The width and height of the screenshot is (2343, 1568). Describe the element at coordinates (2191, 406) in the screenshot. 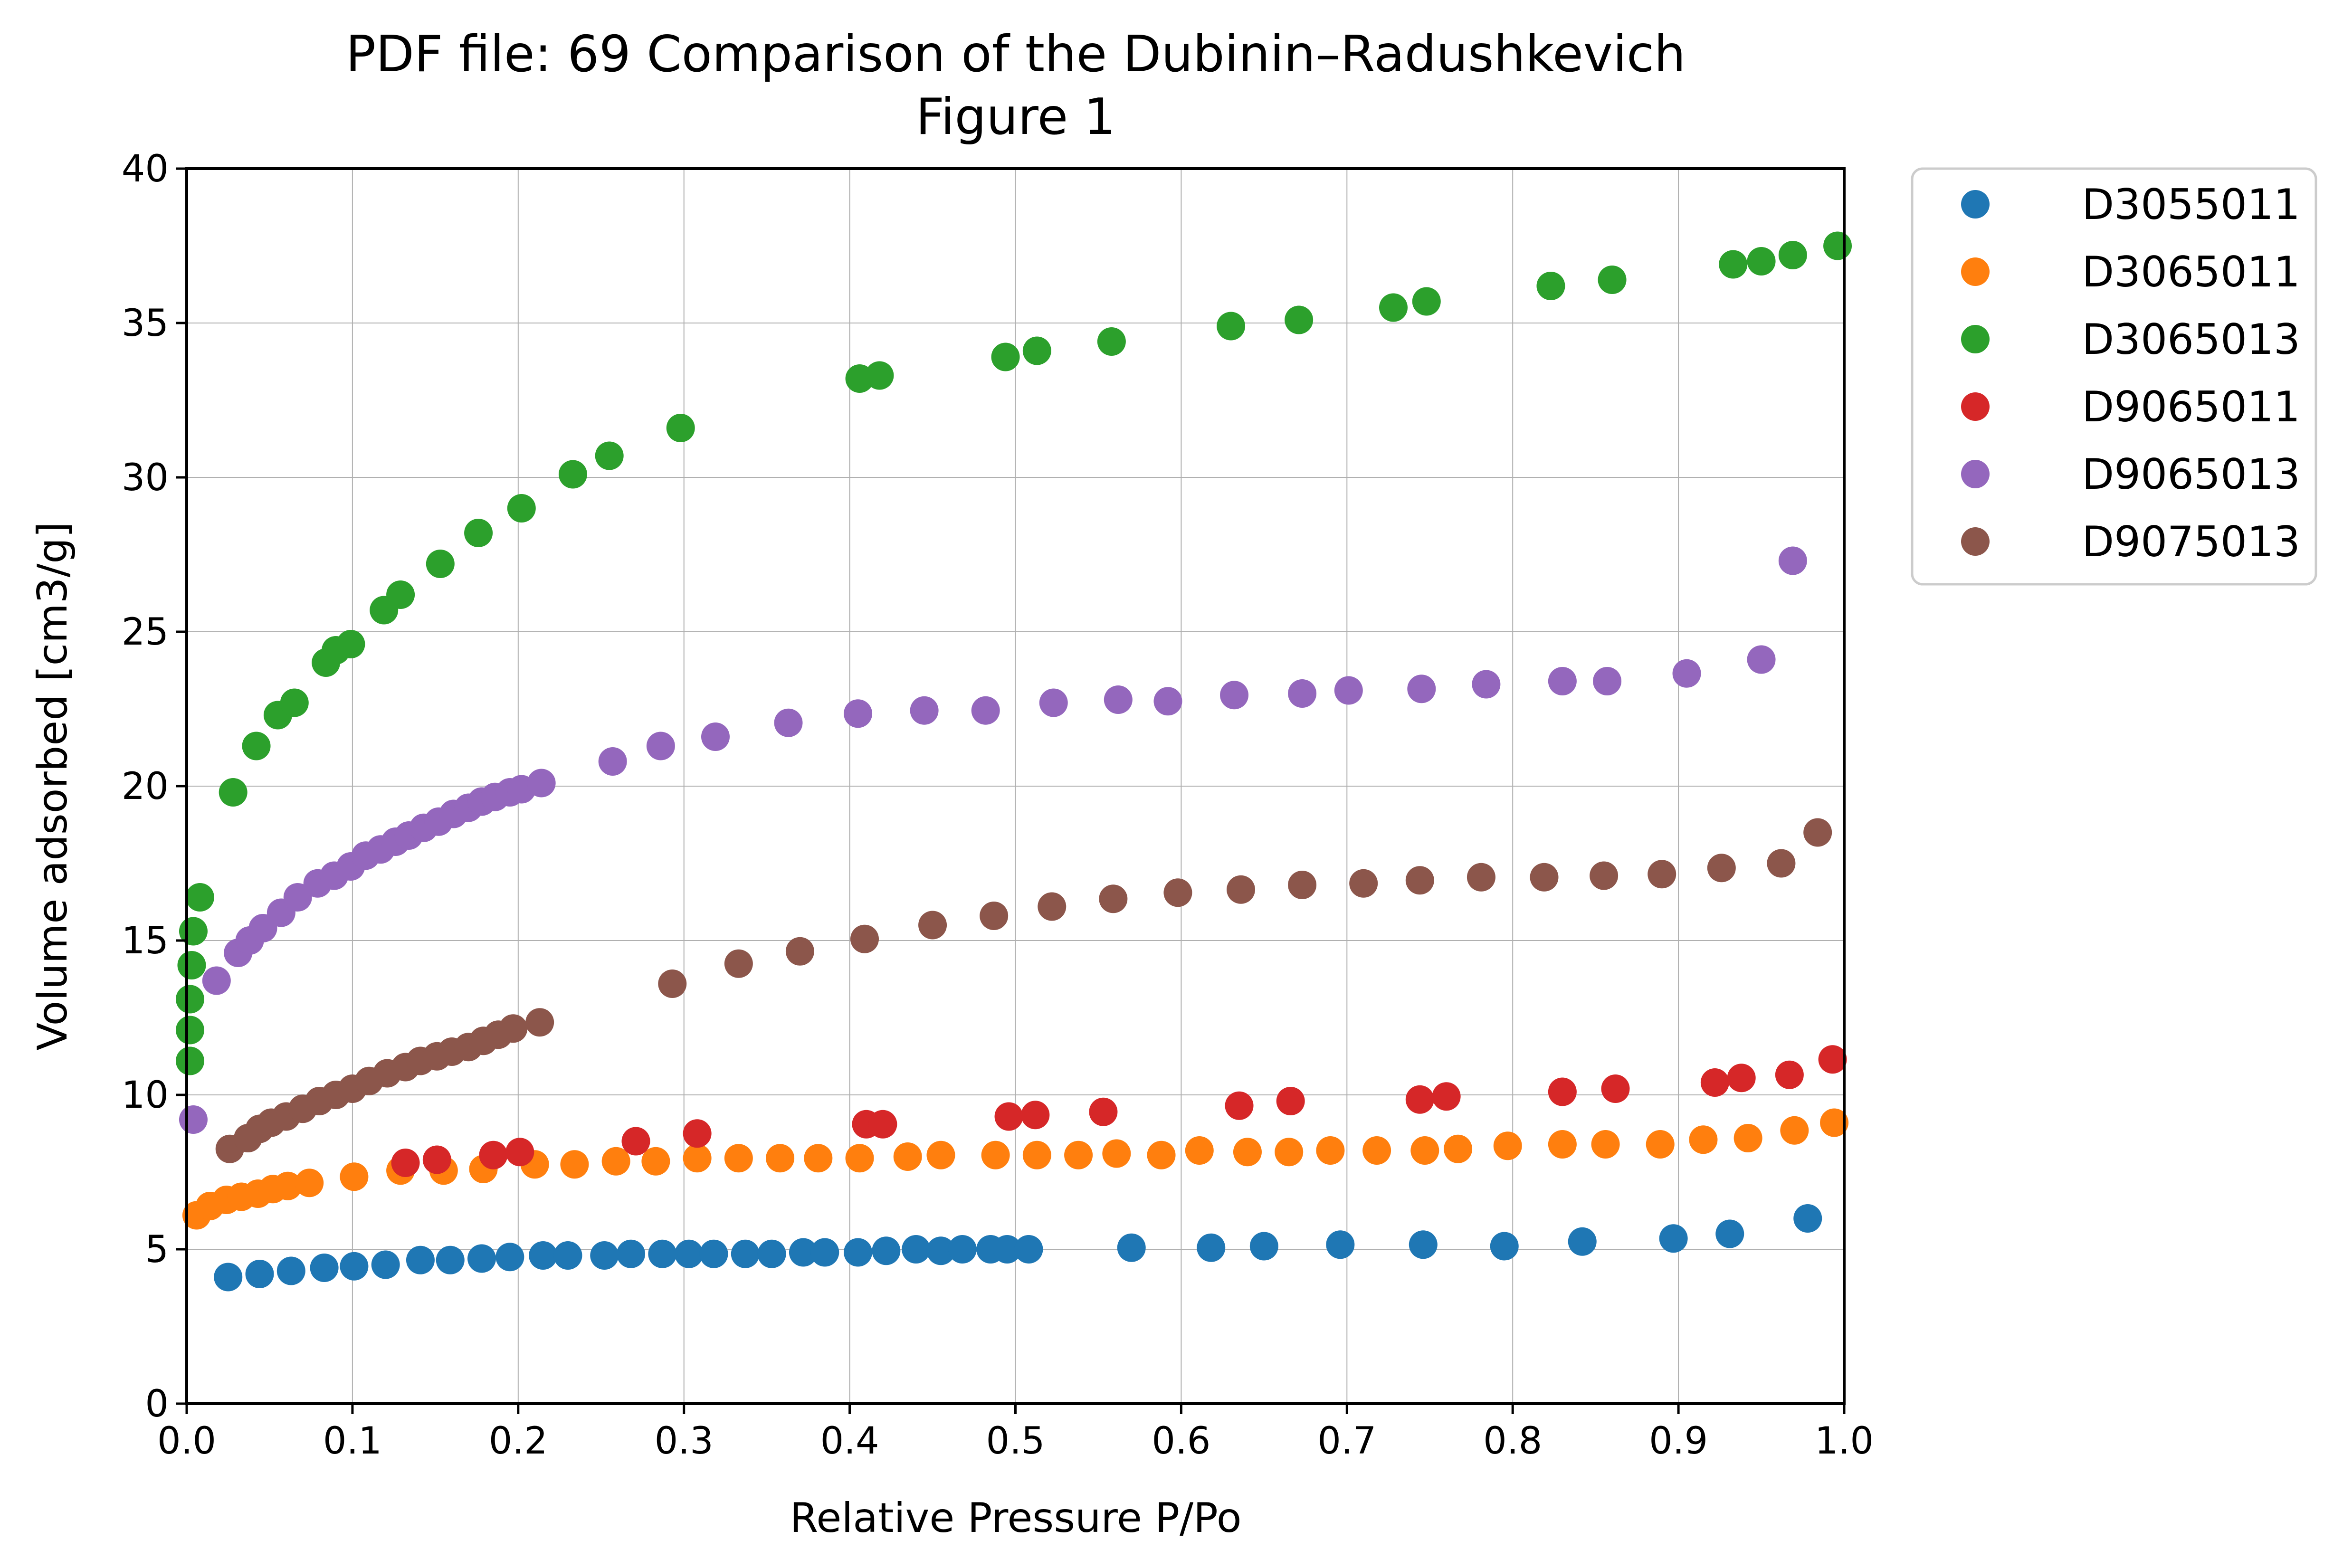

I see `legend-label: D9065011` at that location.